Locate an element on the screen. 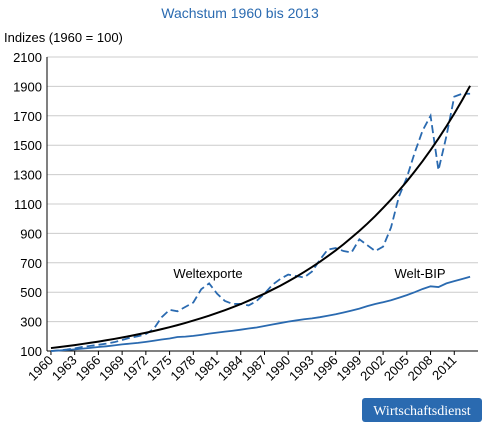 The image size is (485, 430). x-tick-label: 1972 is located at coordinates (135, 368).